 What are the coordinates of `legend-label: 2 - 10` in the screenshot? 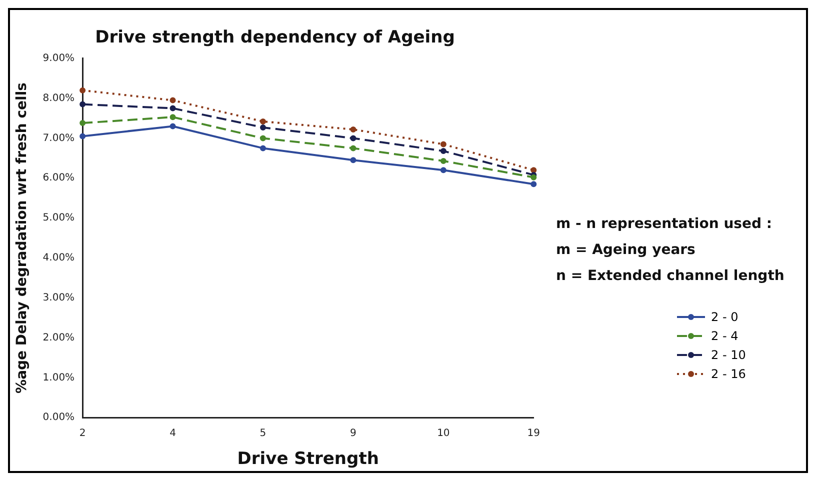 It's located at (728, 355).